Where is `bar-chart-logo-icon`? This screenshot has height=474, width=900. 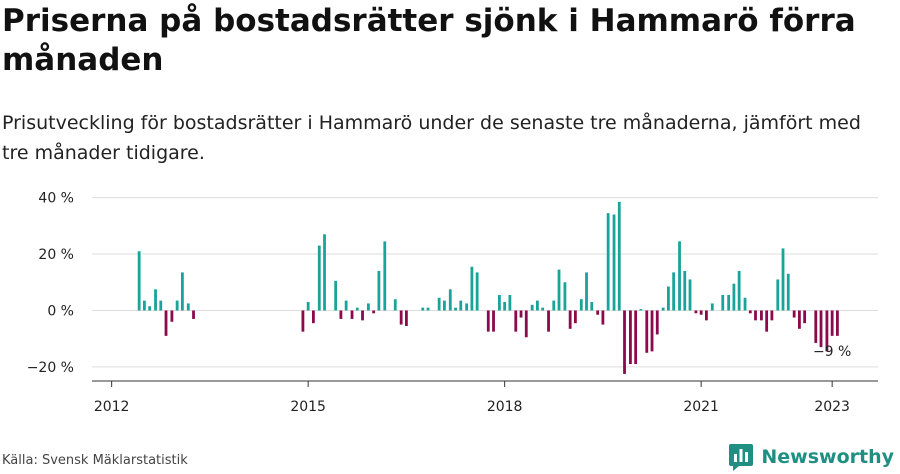
bar-chart-logo-icon is located at coordinates (741, 457).